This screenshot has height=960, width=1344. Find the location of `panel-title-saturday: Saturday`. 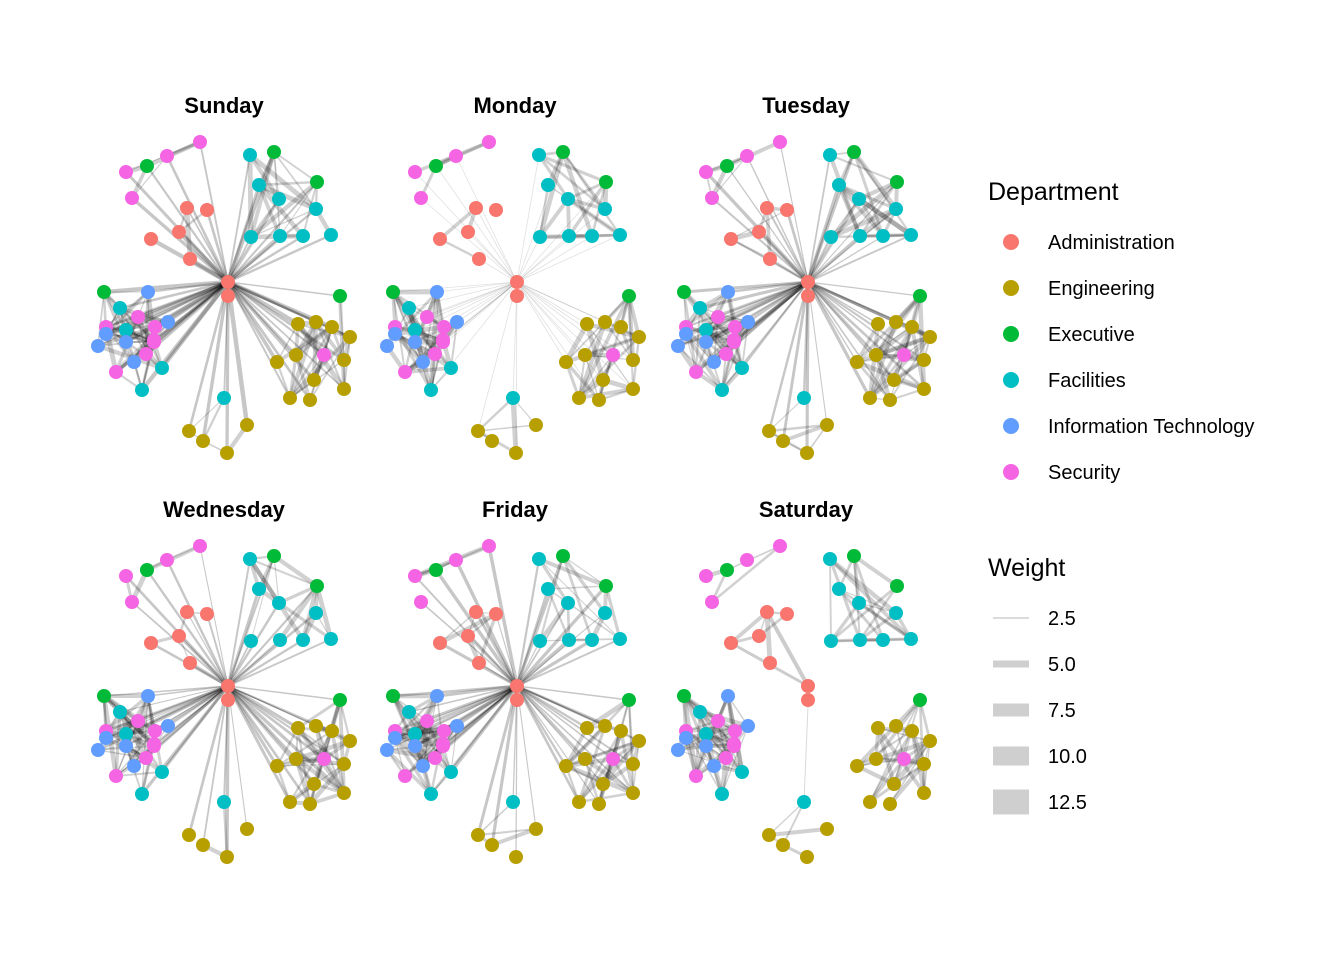

panel-title-saturday: Saturday is located at coordinates (806, 509).